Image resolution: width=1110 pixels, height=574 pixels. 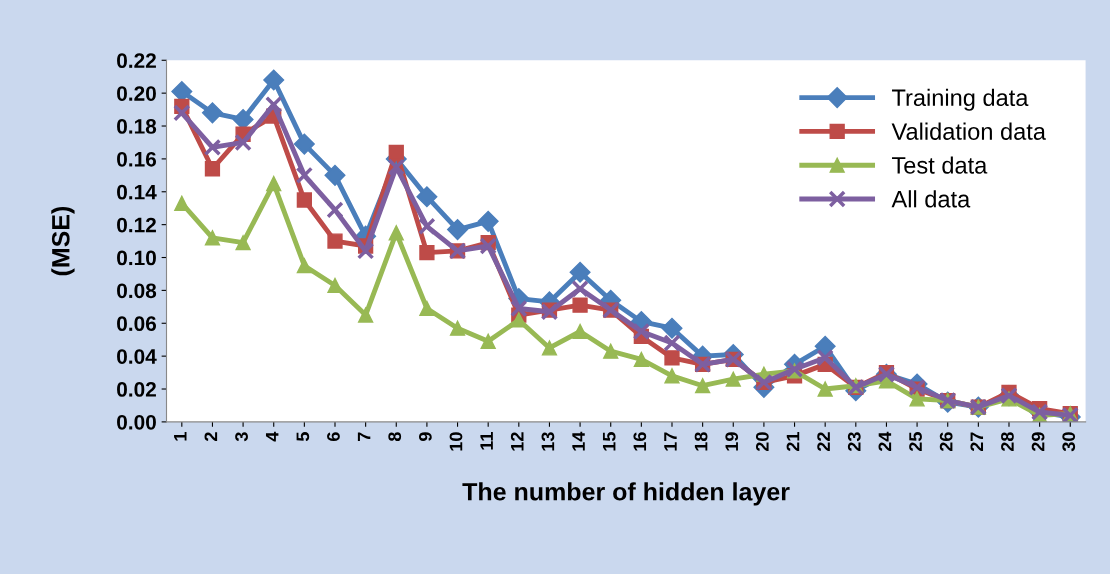 I want to click on y-tick-label: 0.14, so click(x=137, y=192).